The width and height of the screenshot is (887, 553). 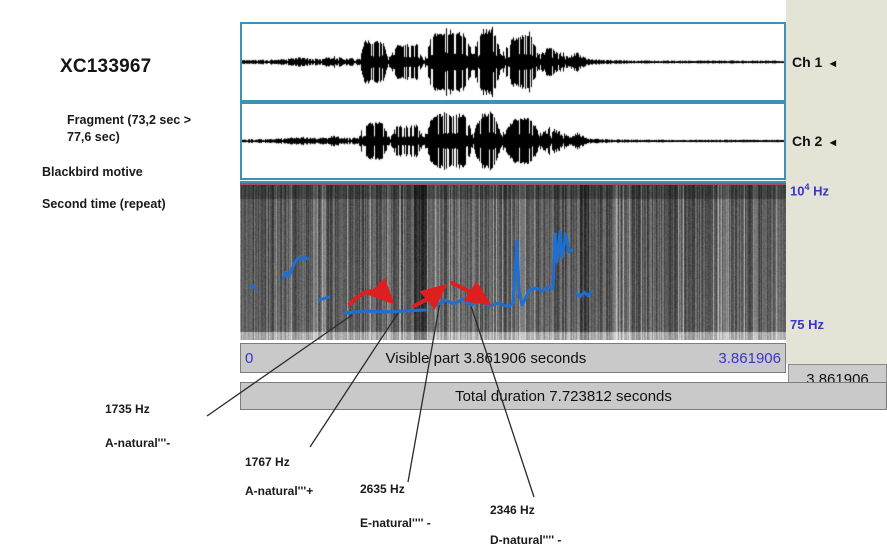 I want to click on channel-1-text: Ch 1, so click(x=807, y=62).